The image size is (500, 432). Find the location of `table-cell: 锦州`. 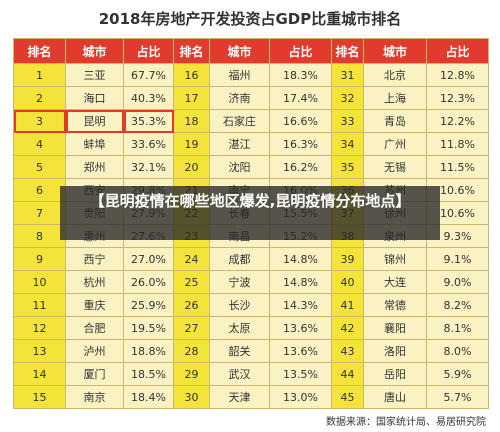

table-cell: 锦州 is located at coordinates (395, 259).